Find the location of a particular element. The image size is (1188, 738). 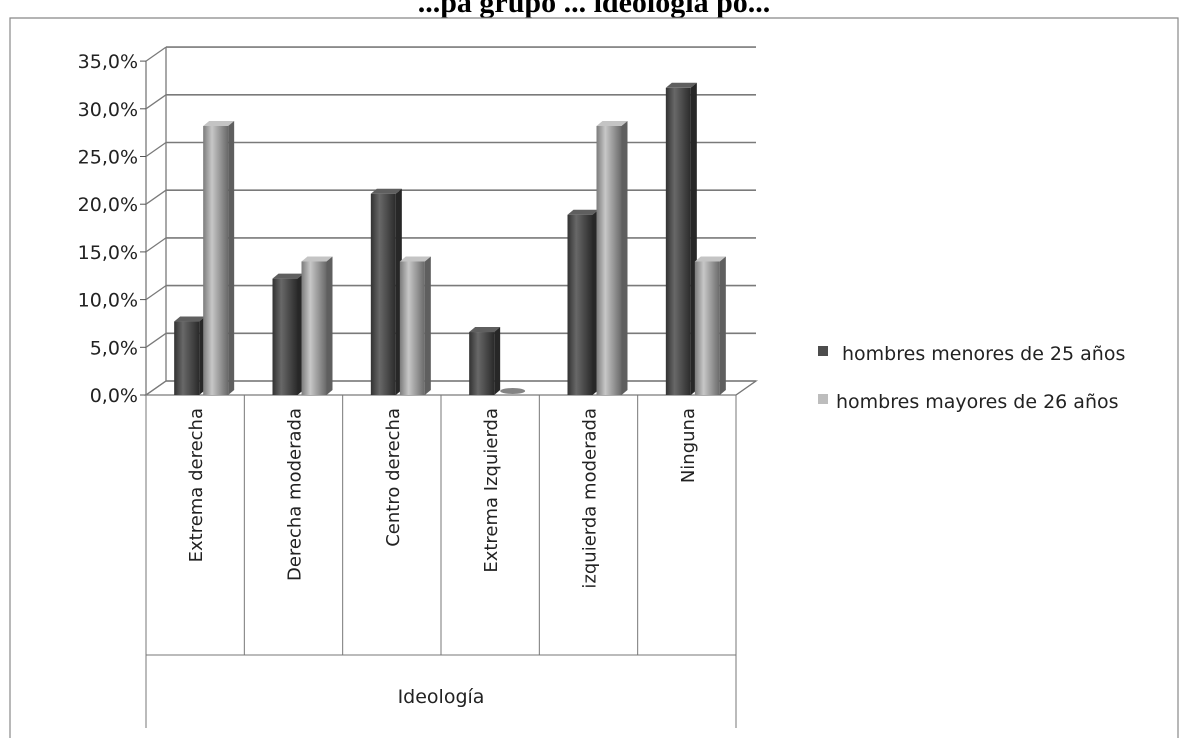

legend-label: hombres mayores de 26 años is located at coordinates (977, 402).